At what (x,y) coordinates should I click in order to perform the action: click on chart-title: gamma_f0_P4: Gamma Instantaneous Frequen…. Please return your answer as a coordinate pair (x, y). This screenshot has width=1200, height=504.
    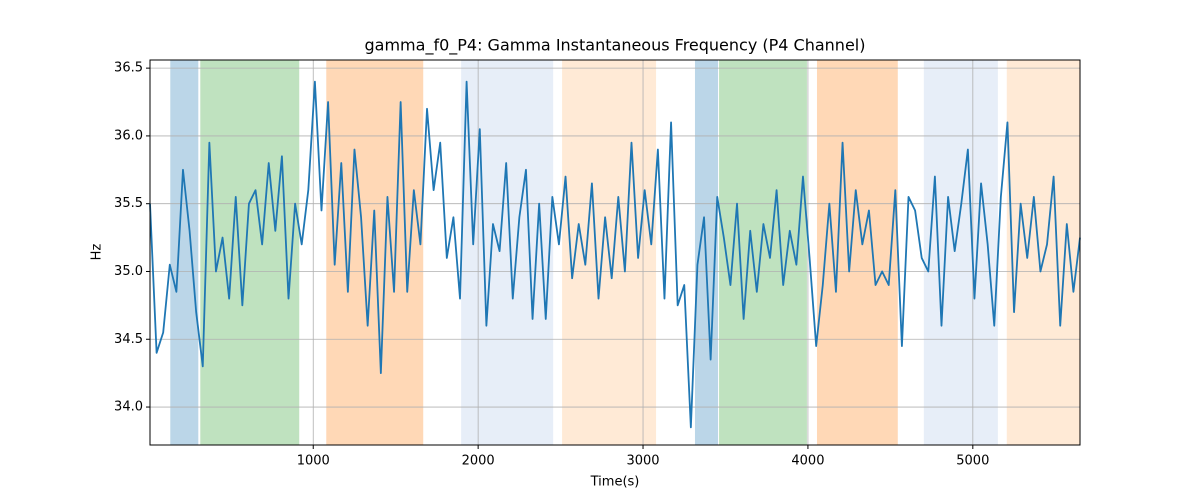
    Looking at the image, I should click on (615, 46).